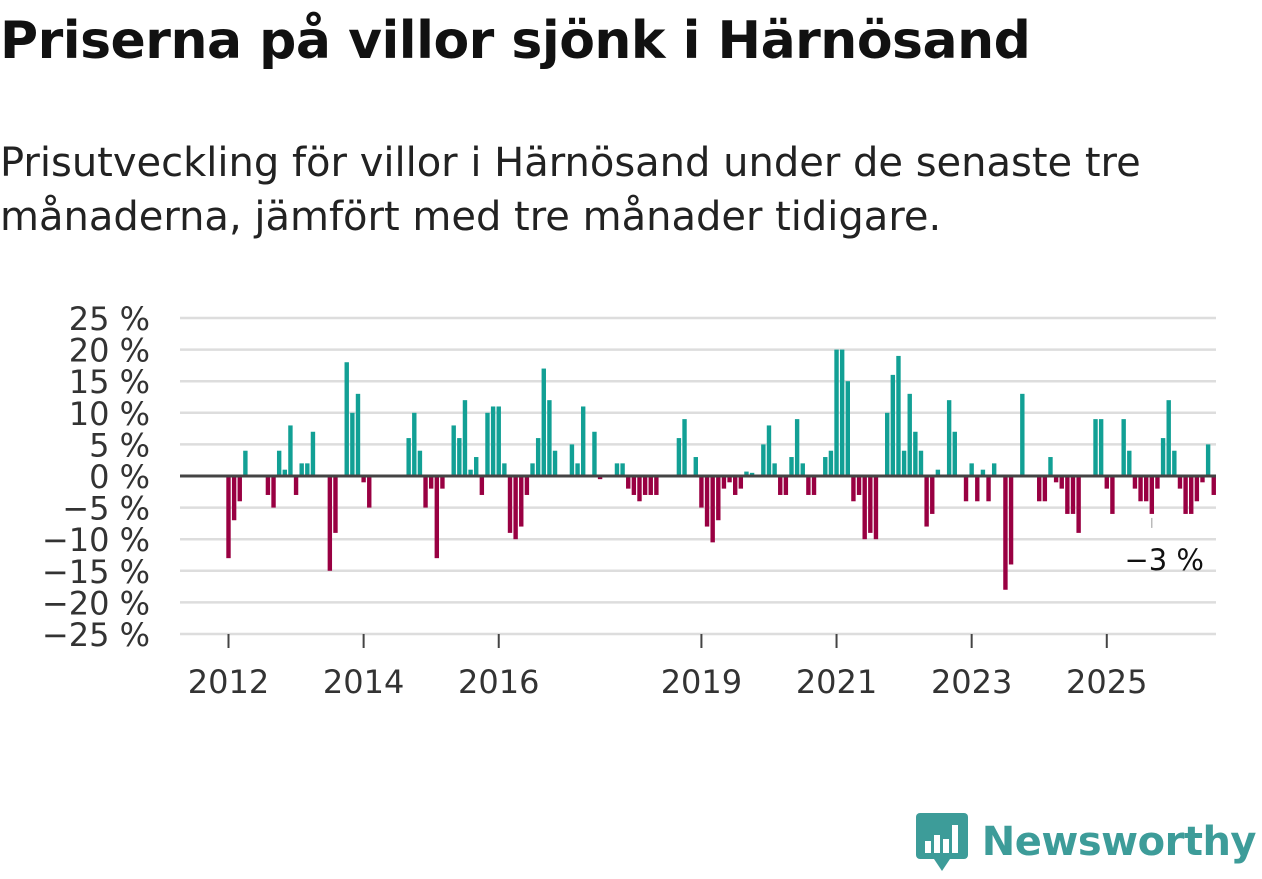 The image size is (1262, 879). What do you see at coordinates (119, 445) in the screenshot?
I see `y-tick-label: 5 %` at bounding box center [119, 445].